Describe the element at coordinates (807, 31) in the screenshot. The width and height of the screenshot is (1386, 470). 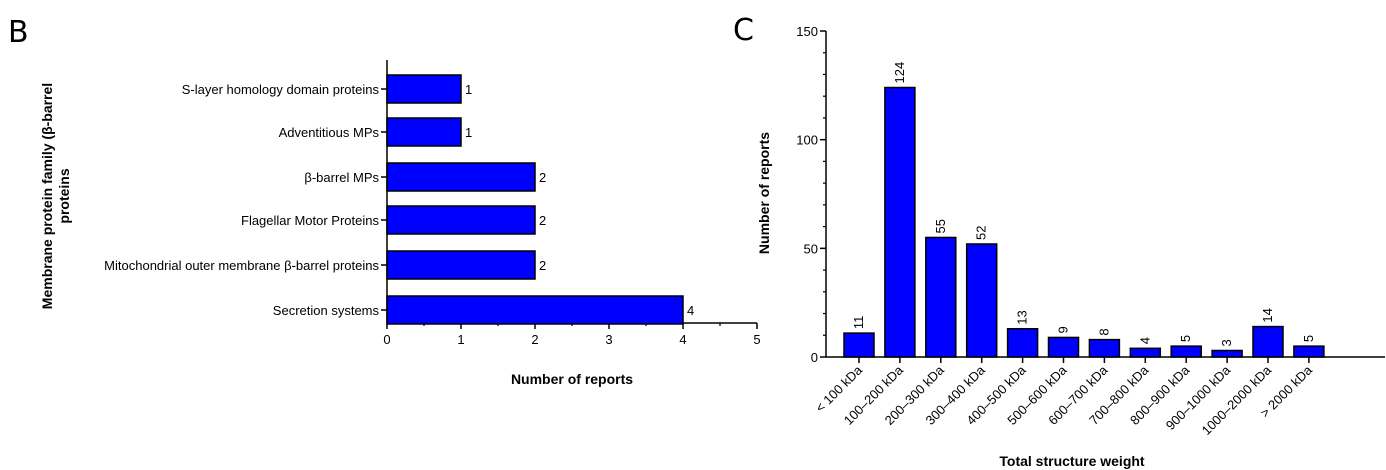
I see `y-tick-label: 150` at that location.